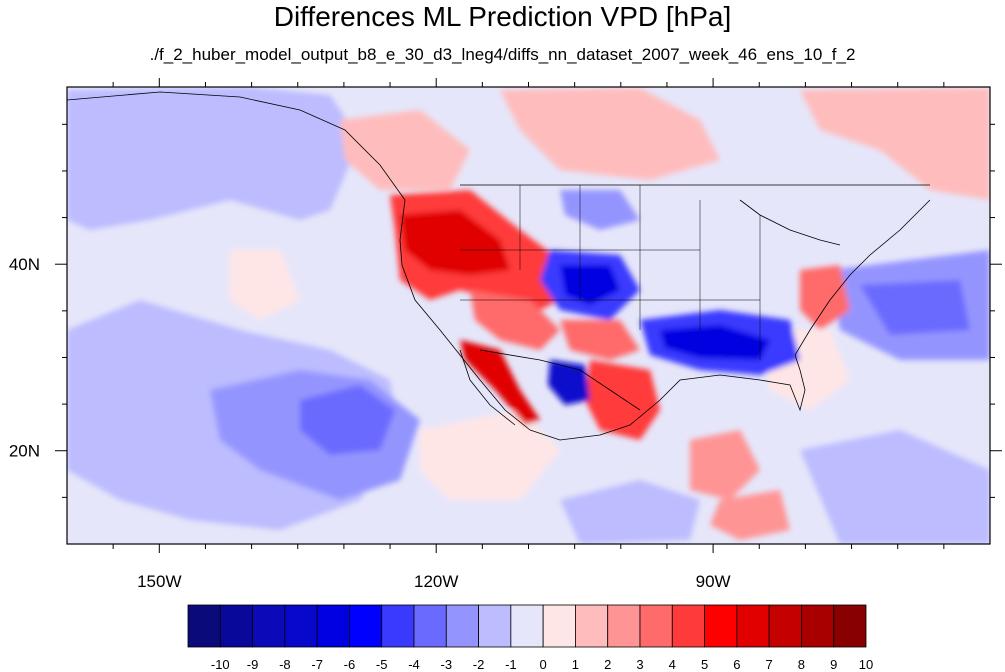  I want to click on map-title: Differences ML Prediction VPD [hPa], so click(502, 16).